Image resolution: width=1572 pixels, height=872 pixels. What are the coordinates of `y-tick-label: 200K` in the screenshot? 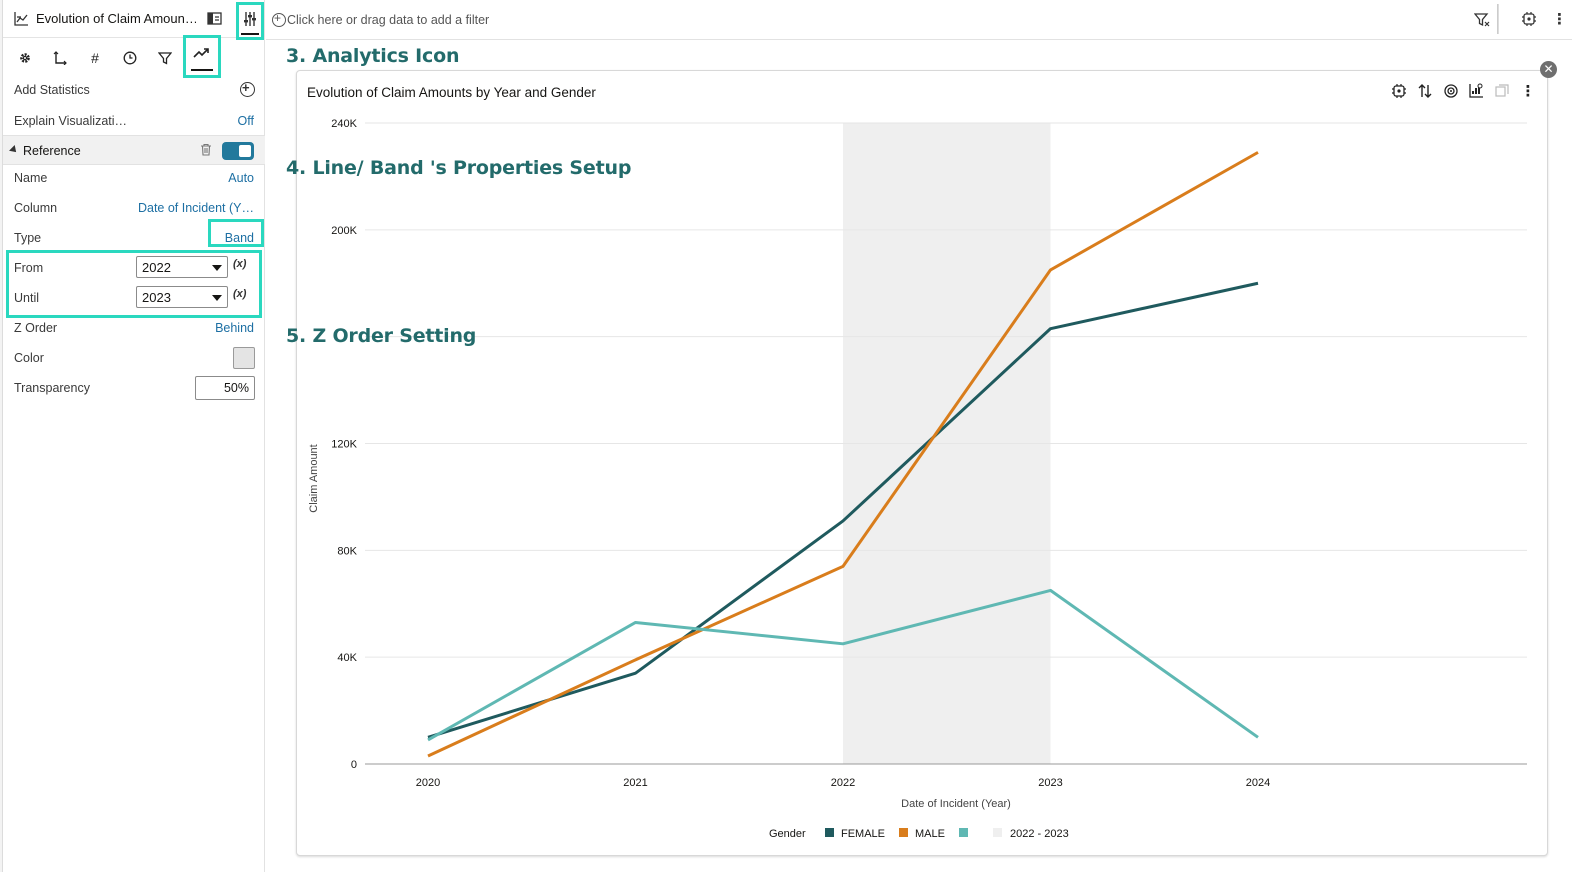 It's located at (344, 231).